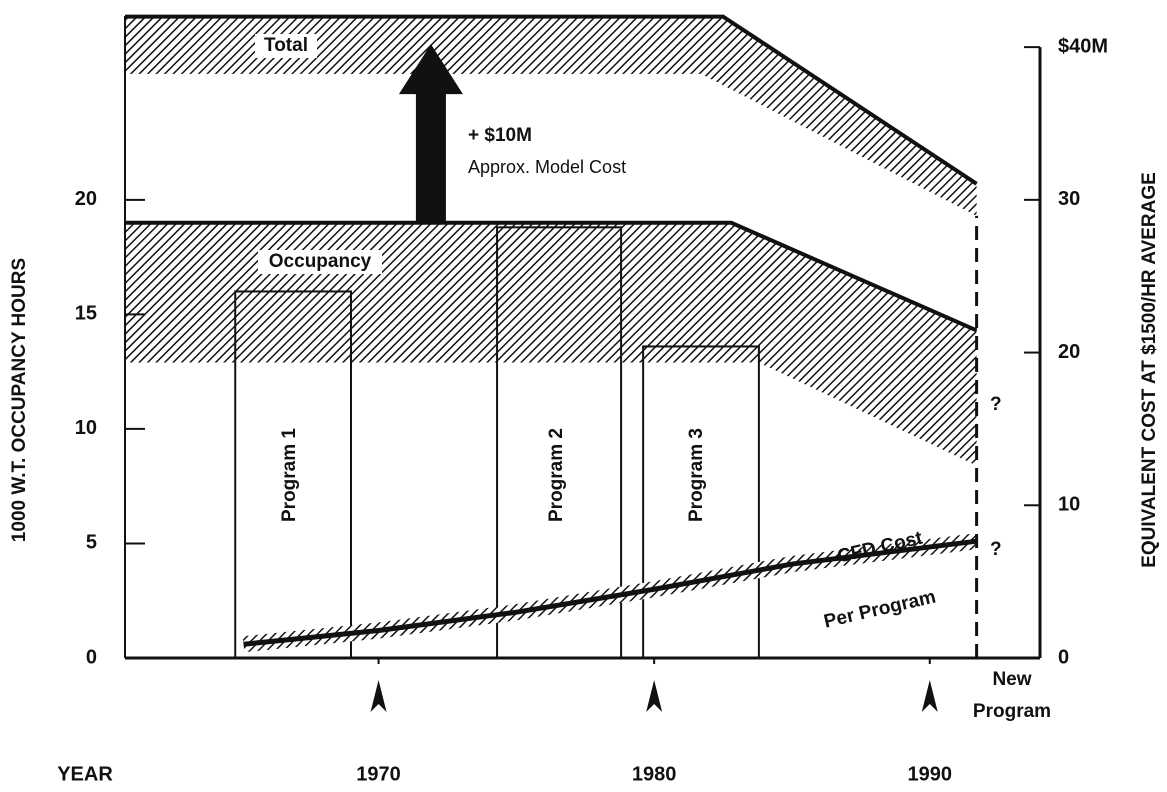  Describe the element at coordinates (880, 609) in the screenshot. I see `series-note: Per Program` at that location.